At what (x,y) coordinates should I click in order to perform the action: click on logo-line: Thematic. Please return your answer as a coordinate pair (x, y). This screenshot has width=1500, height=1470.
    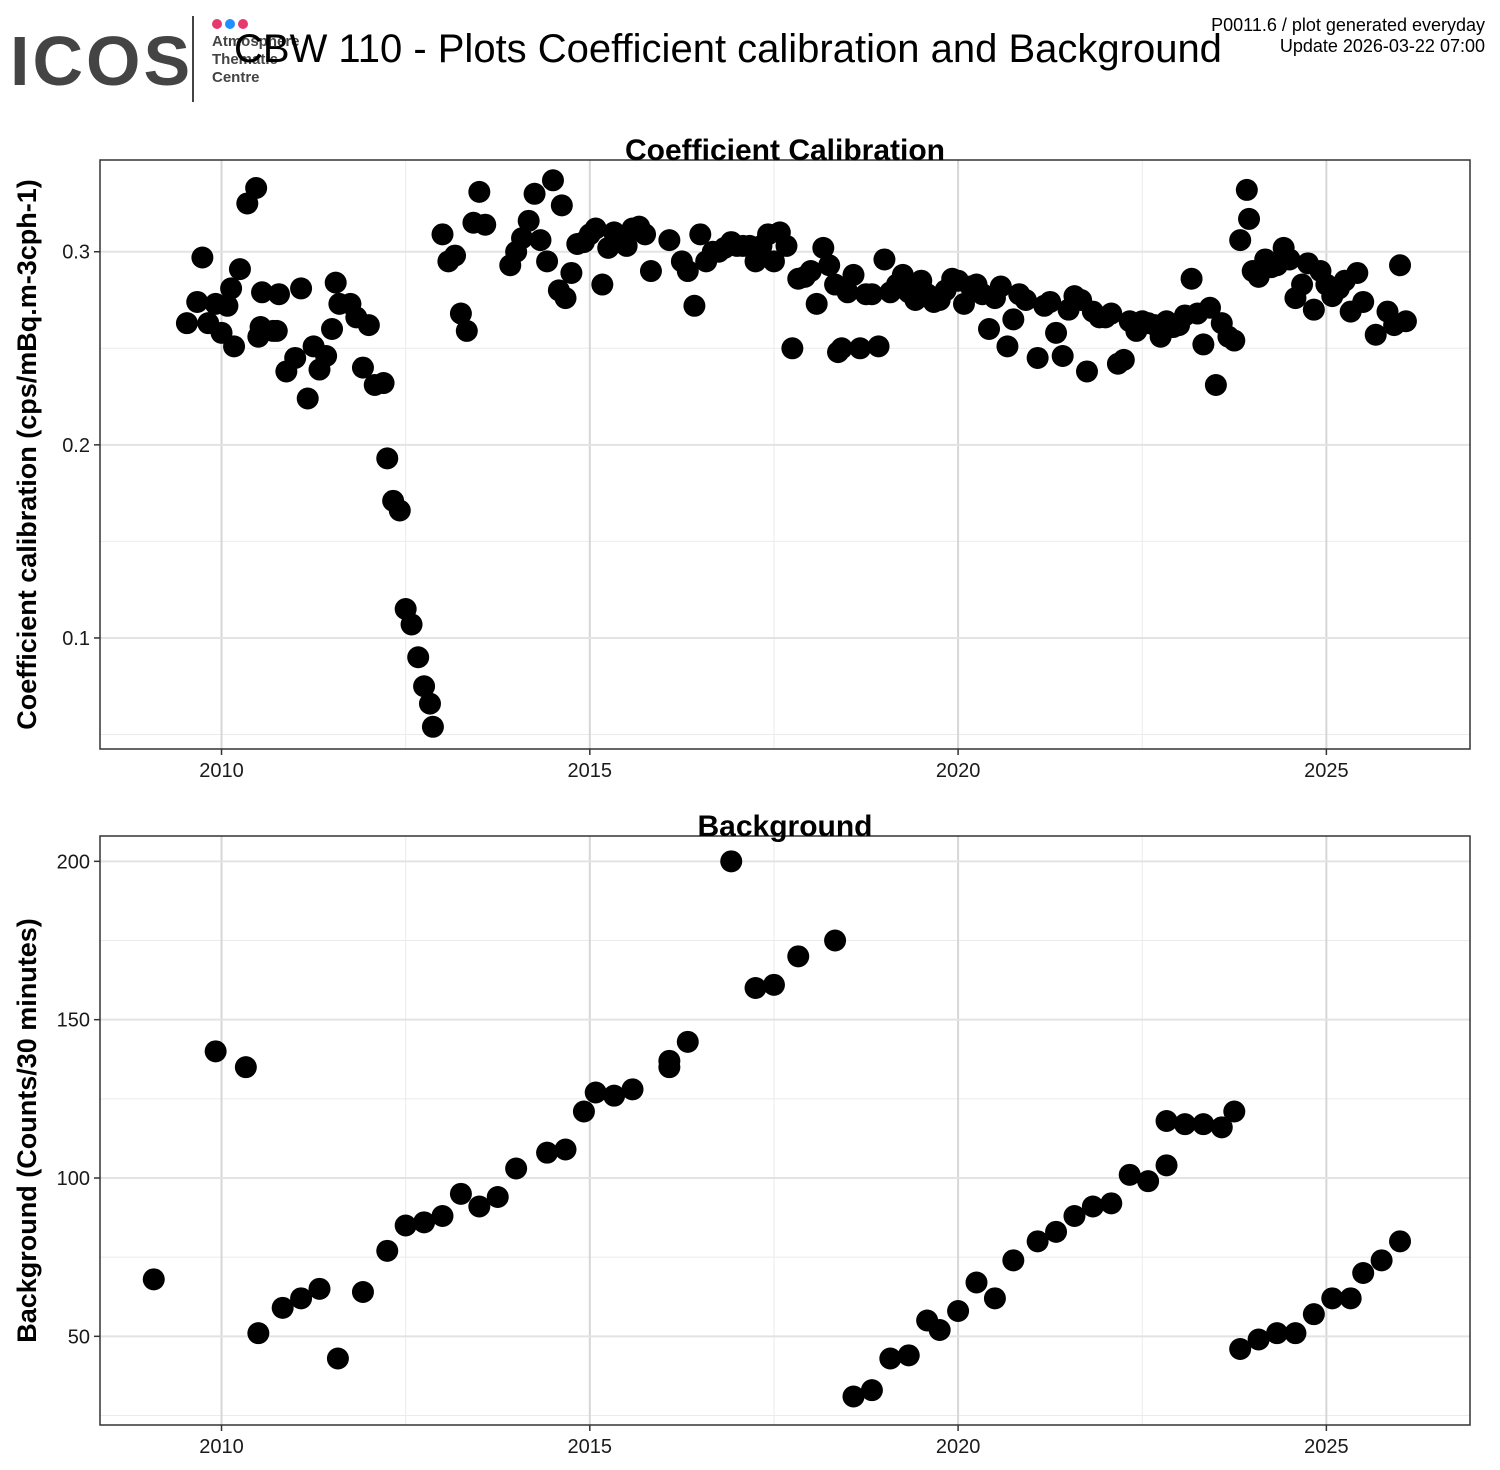
    Looking at the image, I should click on (245, 59).